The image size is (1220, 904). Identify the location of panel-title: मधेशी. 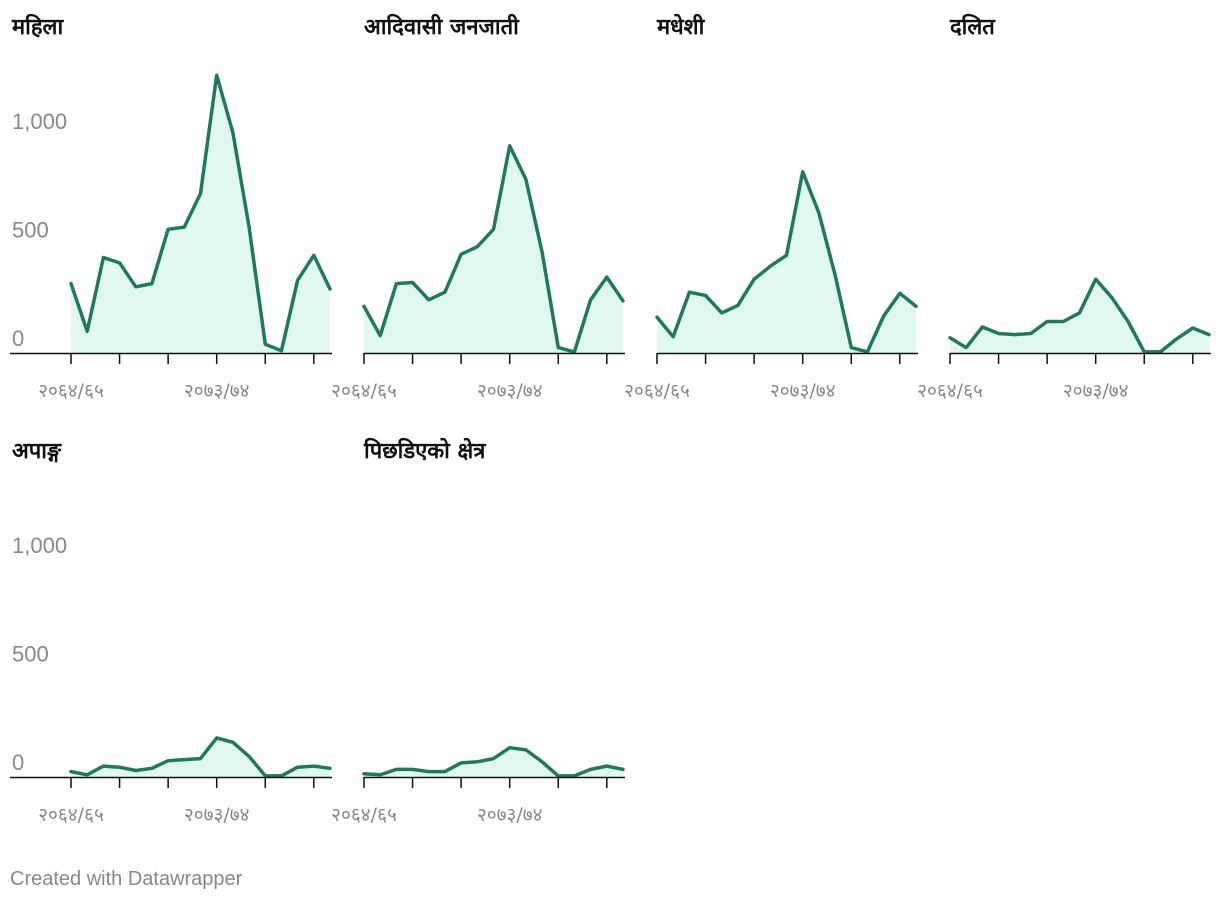
(681, 26).